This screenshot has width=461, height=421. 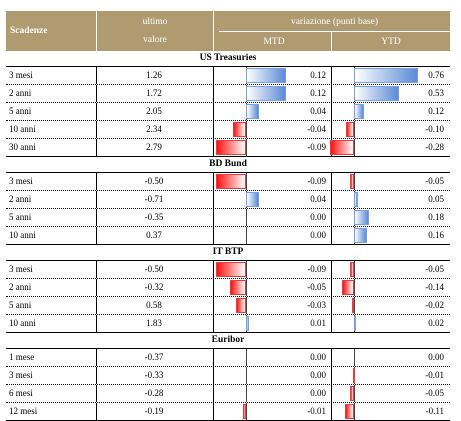 What do you see at coordinates (228, 394) in the screenshot?
I see `table-row: 6 mesi -0.28 0.00 -0.05` at bounding box center [228, 394].